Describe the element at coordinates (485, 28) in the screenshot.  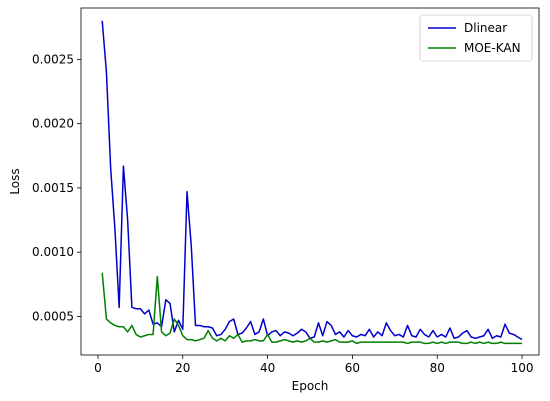
I see `legend-label-dlinear: Dlinear` at that location.